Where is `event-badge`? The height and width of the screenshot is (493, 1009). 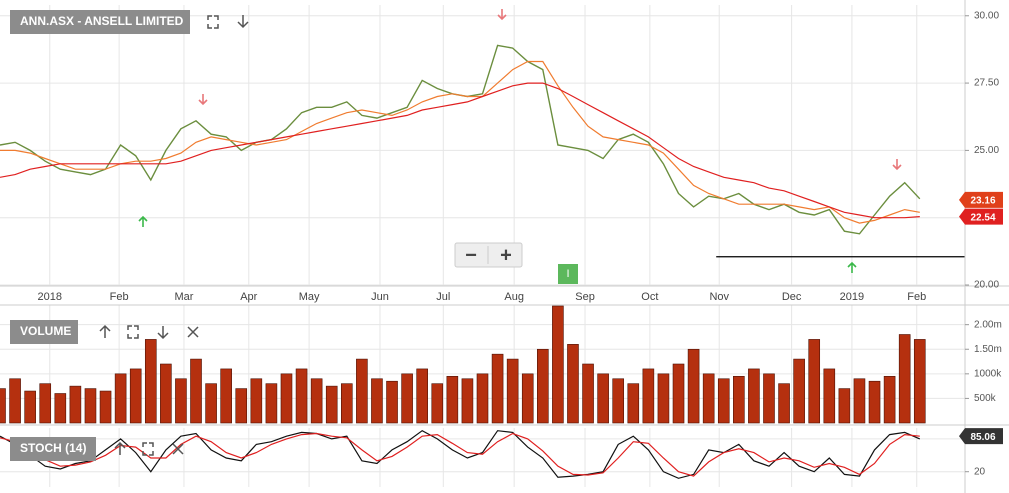
event-badge is located at coordinates (568, 274).